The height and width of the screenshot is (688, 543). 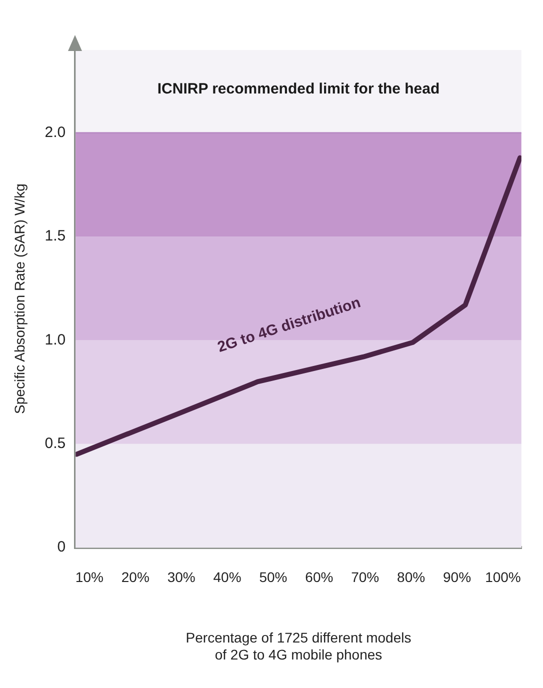 What do you see at coordinates (273, 576) in the screenshot?
I see `x-tick-label: 50%` at bounding box center [273, 576].